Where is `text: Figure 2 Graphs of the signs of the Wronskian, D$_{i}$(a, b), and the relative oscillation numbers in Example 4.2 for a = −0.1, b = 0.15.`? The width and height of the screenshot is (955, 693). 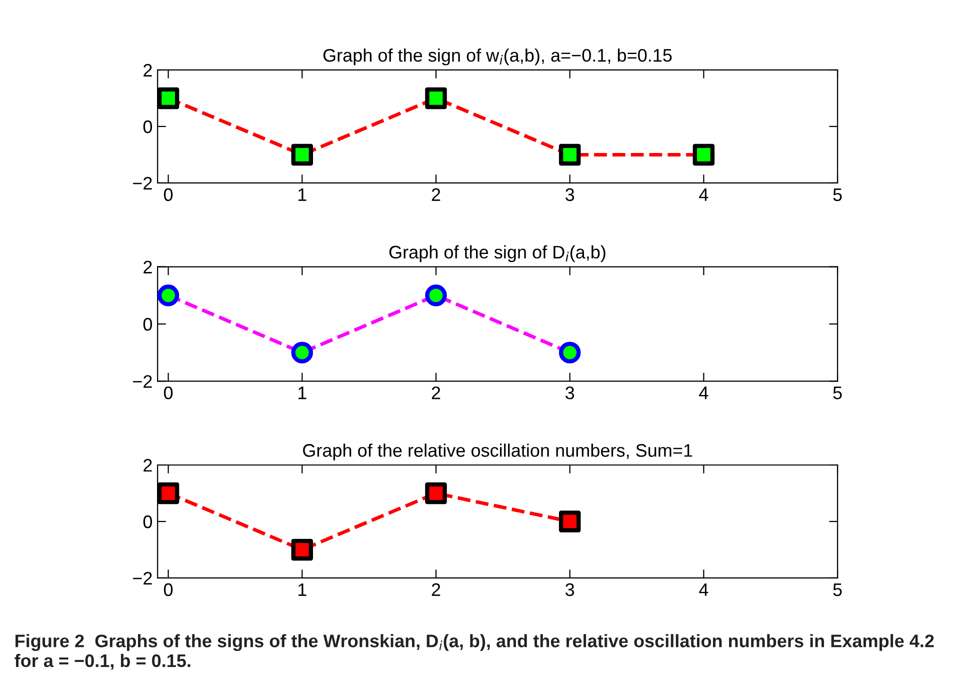 text: Figure 2 Graphs of the signs of the Wronskian, D$_{i}$(a, b), and the relative oscillation numbers in Example 4.2 for a = −0.1, b = 0.15. is located at coordinates (474, 652).